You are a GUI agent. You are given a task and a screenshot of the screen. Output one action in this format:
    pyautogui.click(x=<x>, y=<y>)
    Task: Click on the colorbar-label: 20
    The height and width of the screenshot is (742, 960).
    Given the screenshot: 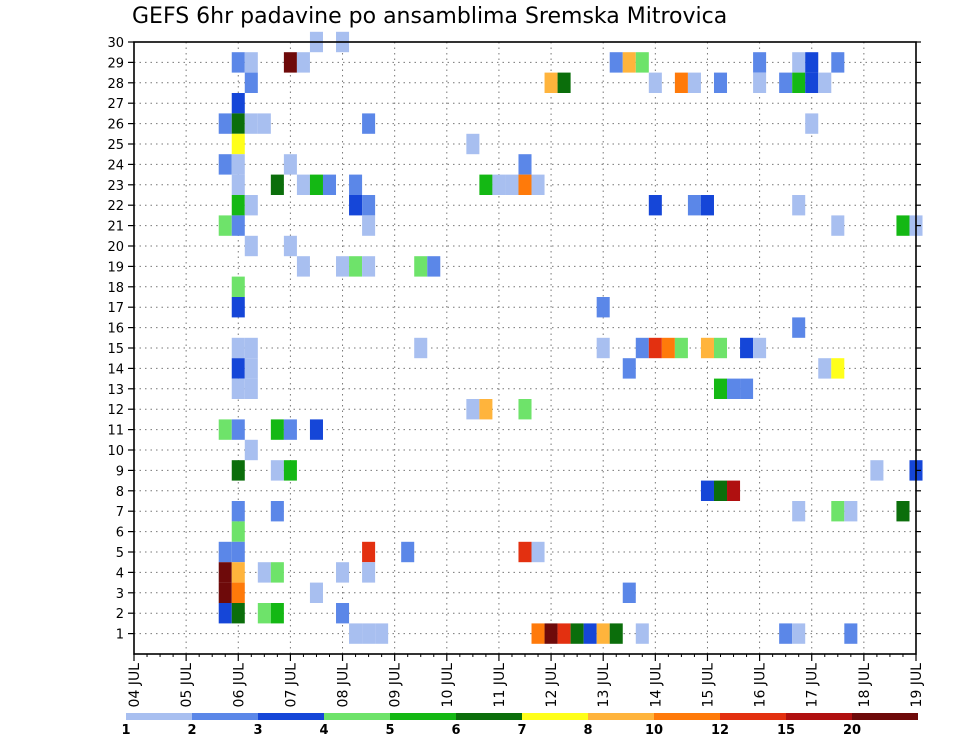 What is the action you would take?
    pyautogui.click(x=852, y=730)
    